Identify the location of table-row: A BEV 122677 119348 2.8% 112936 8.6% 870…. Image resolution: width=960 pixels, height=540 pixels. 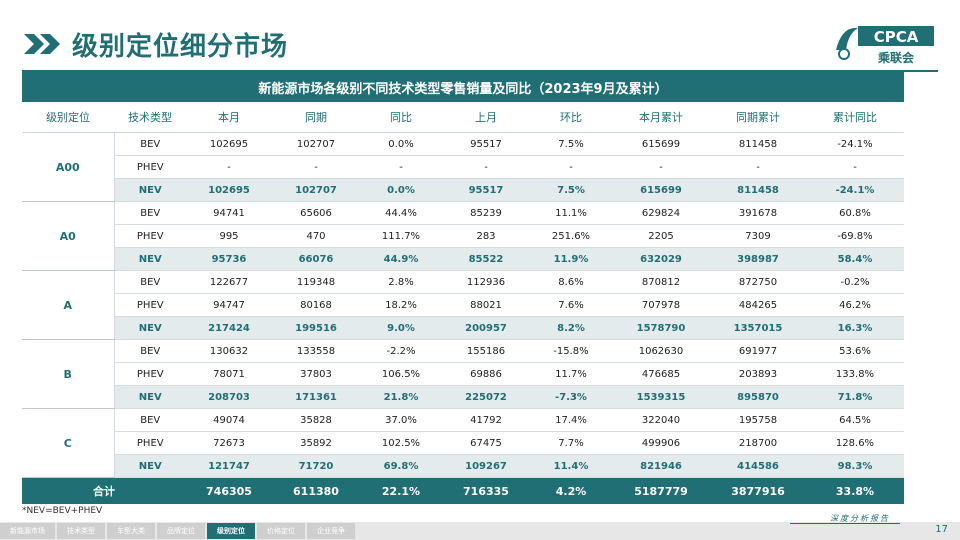
(463, 305).